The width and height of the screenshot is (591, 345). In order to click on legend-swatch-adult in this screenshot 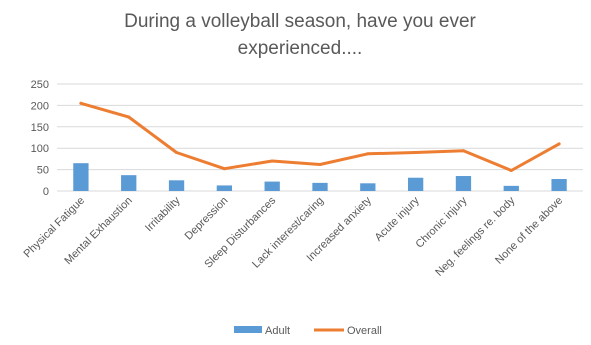, I will do `click(248, 329)`.